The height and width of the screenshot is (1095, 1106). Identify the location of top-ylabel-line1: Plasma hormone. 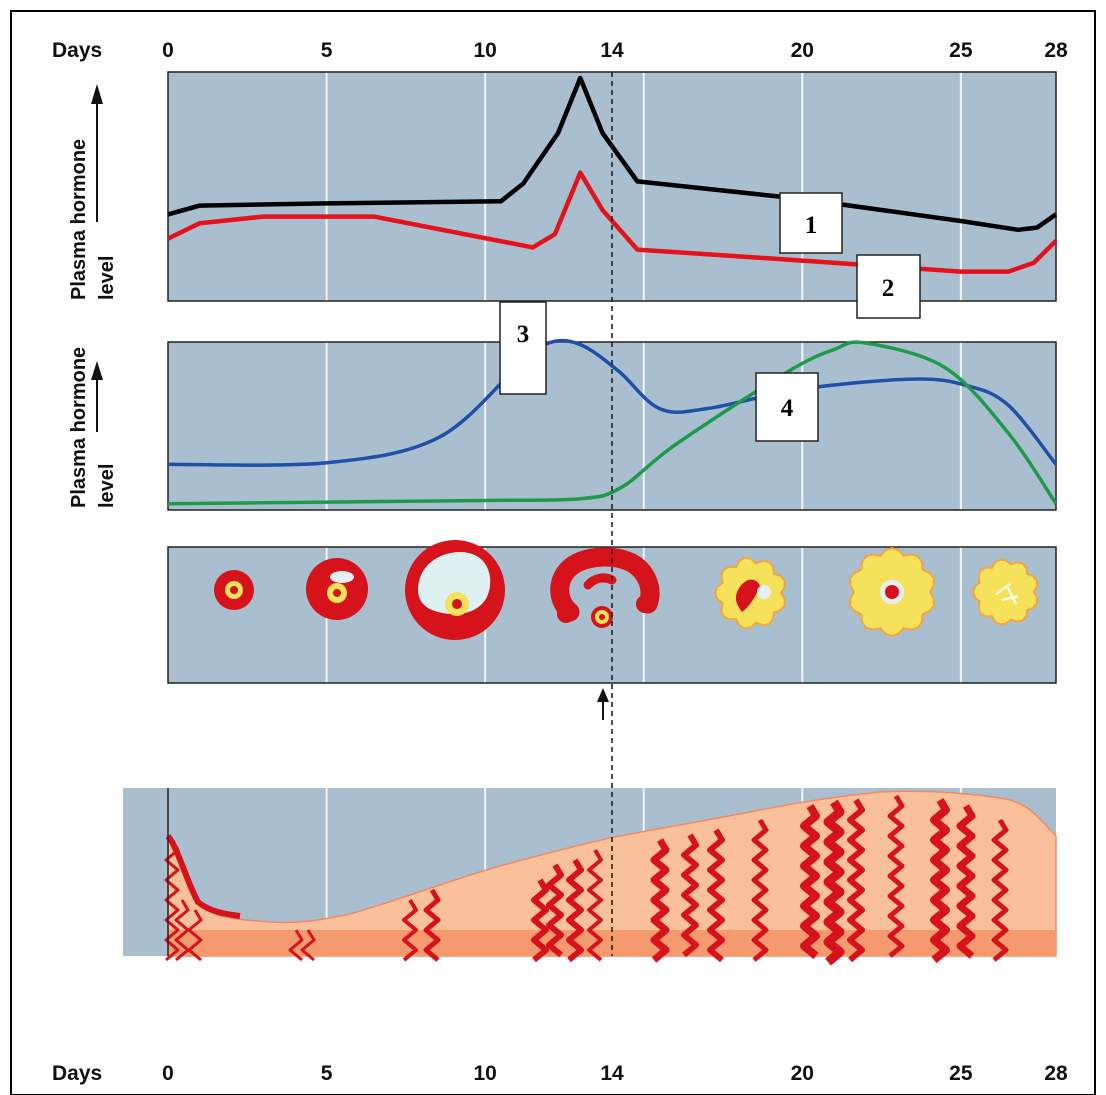
(79, 219).